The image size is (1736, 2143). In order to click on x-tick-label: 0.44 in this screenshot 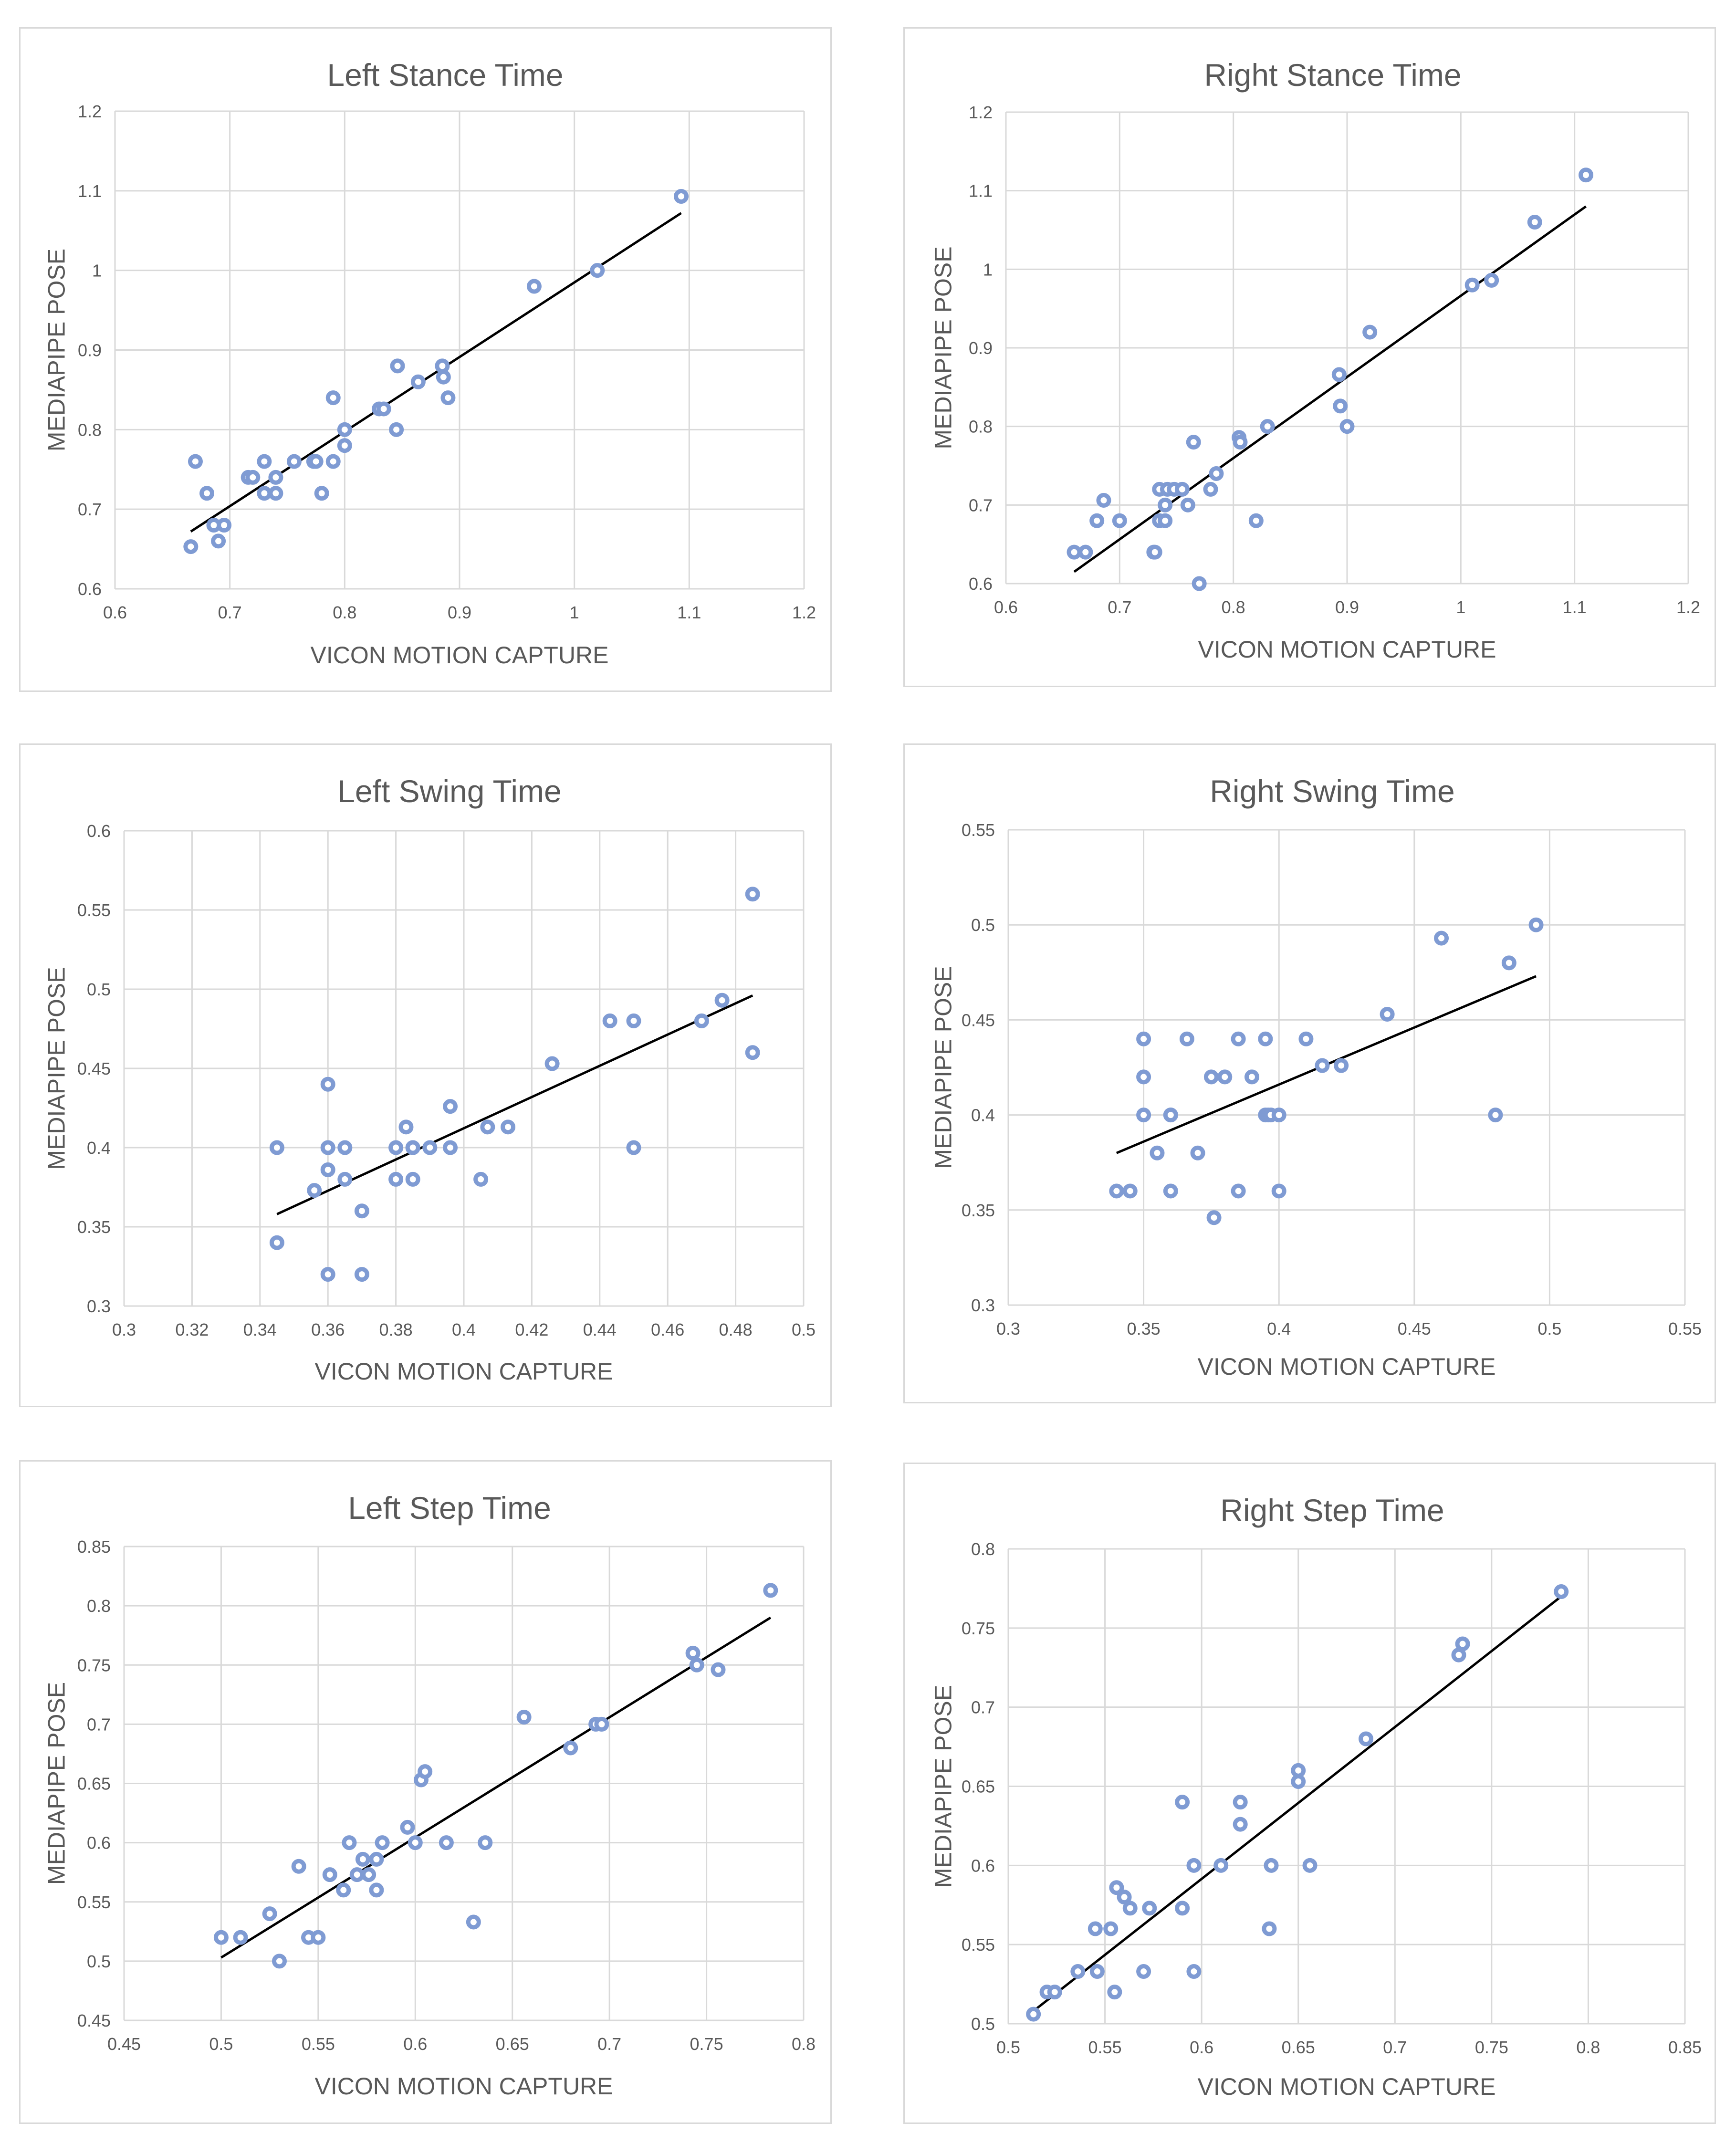, I will do `click(600, 1329)`.